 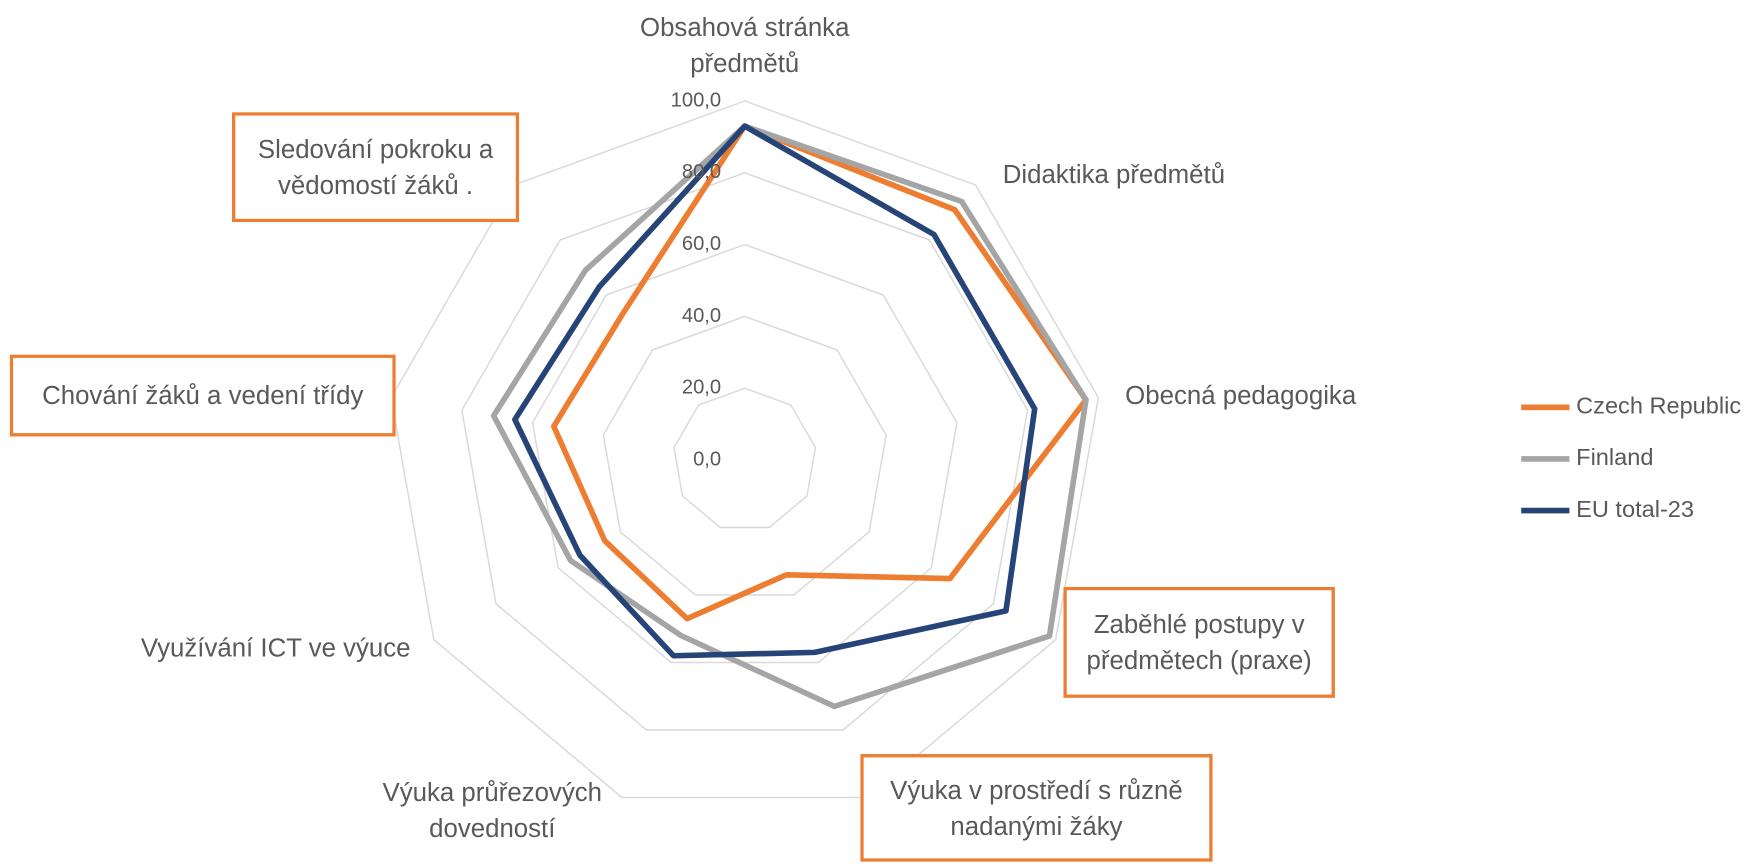 I want to click on category-label-box: Sledování pokroku a vědomostí žáků ., so click(x=375, y=167).